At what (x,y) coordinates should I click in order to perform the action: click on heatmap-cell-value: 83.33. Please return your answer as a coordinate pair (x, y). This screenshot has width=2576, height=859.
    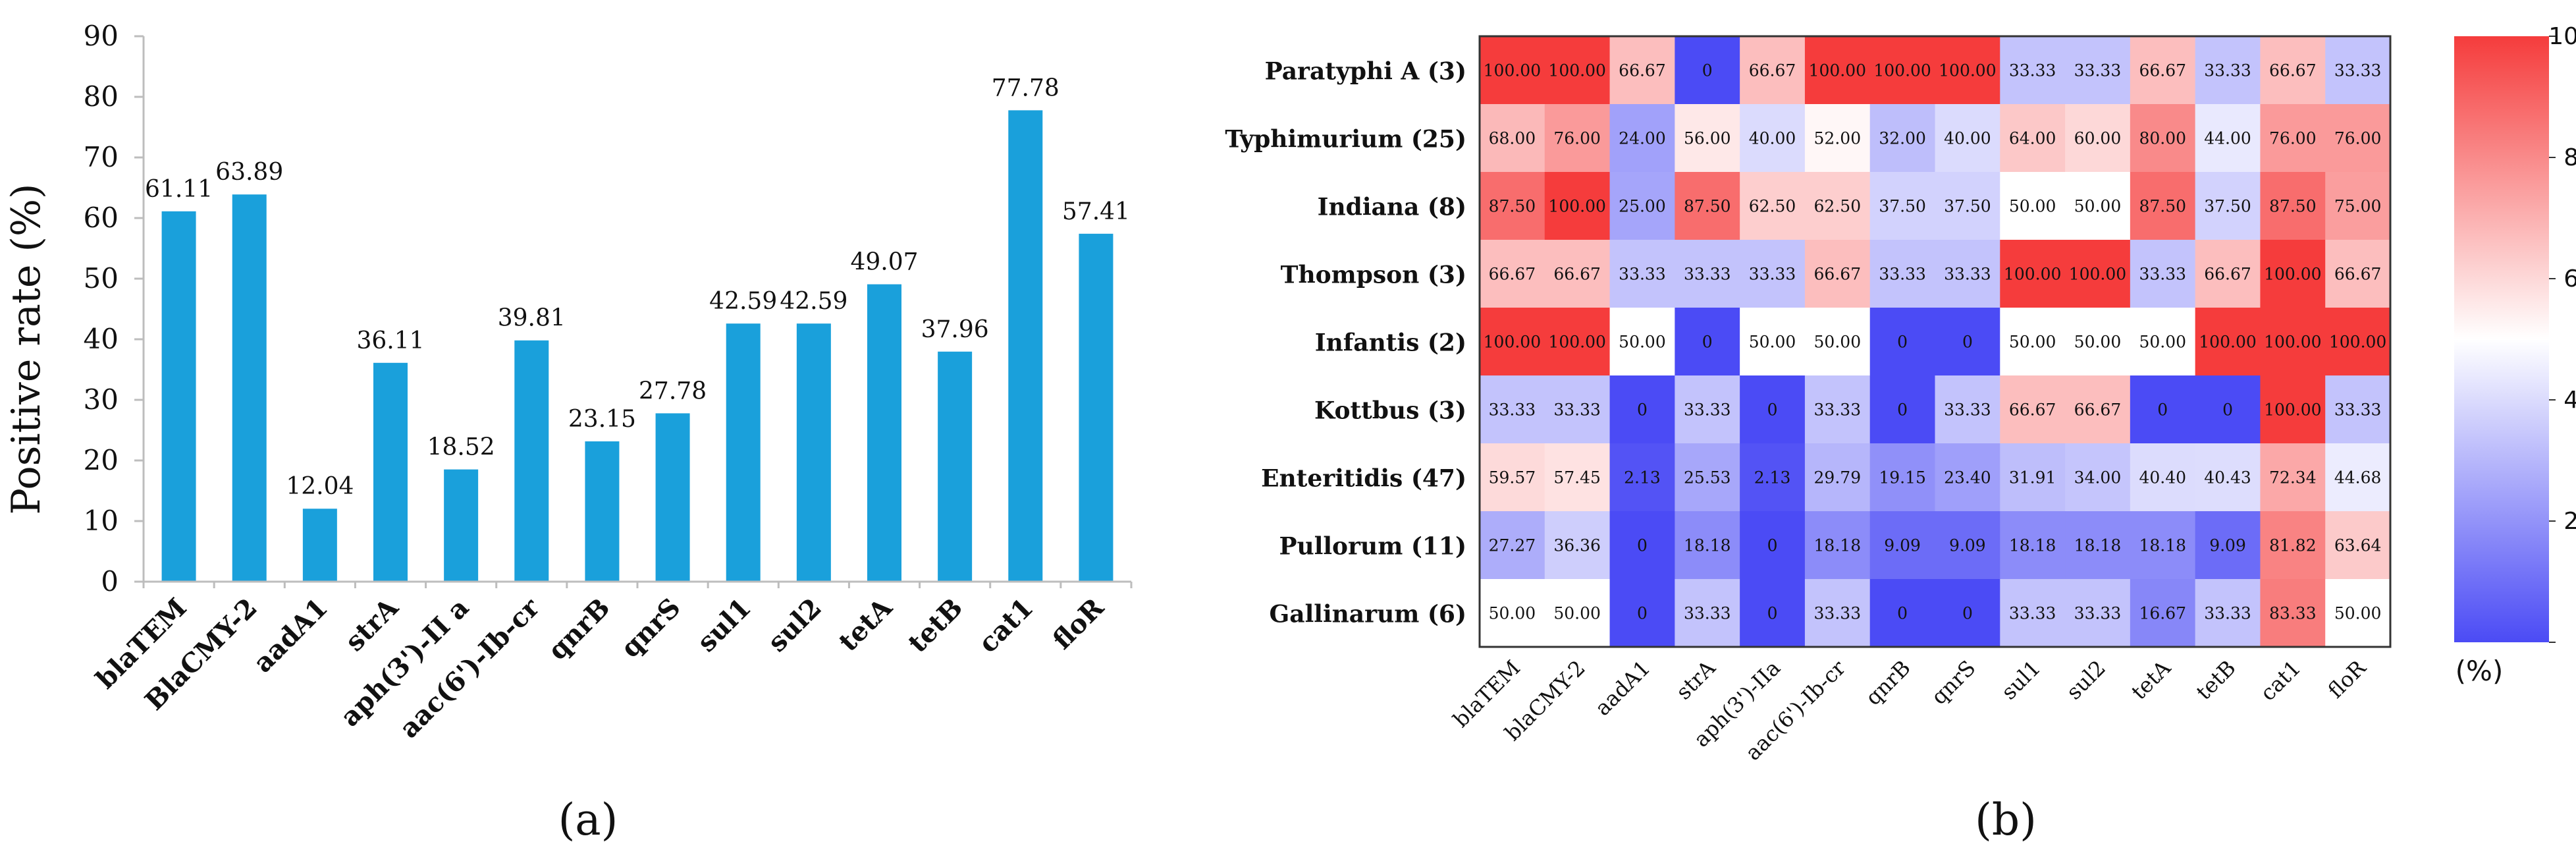
    Looking at the image, I should click on (2293, 613).